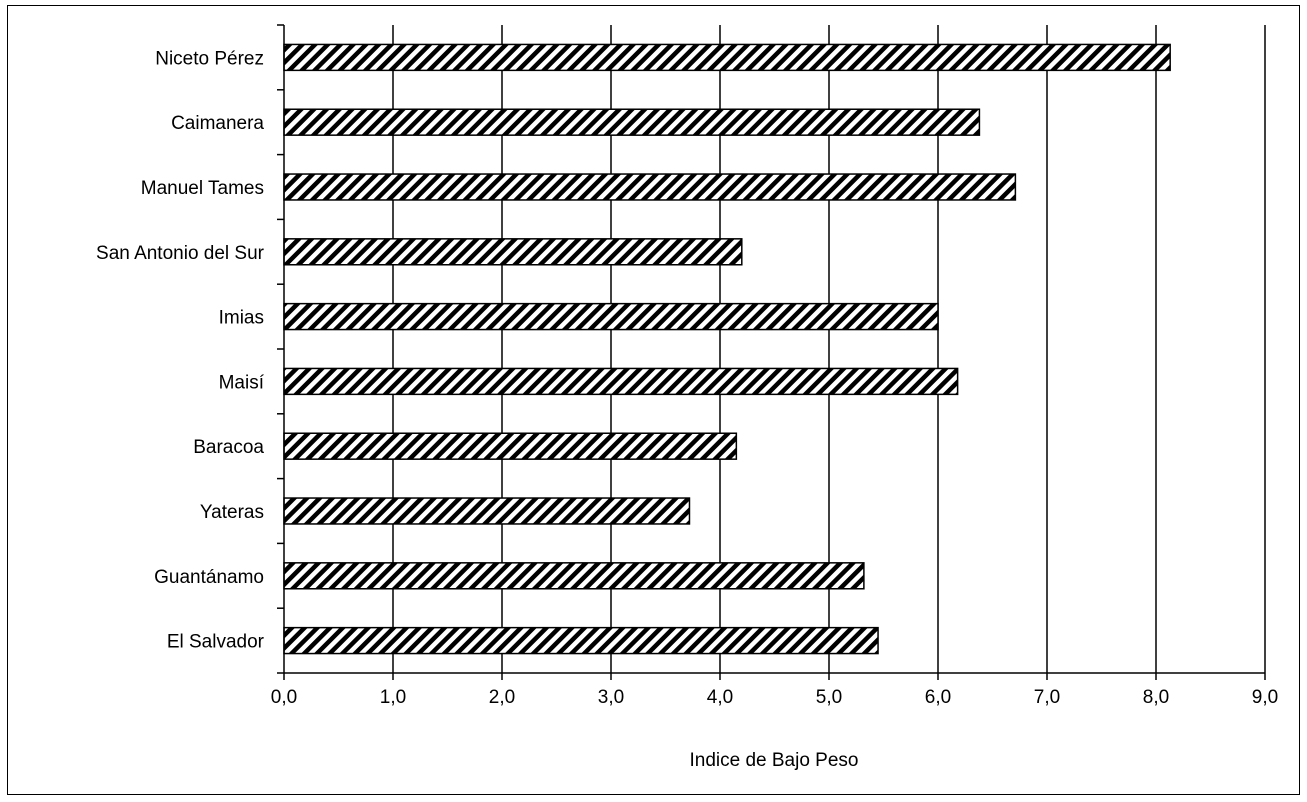 This screenshot has width=1307, height=802. What do you see at coordinates (242, 382) in the screenshot?
I see `category-label: Maisí` at bounding box center [242, 382].